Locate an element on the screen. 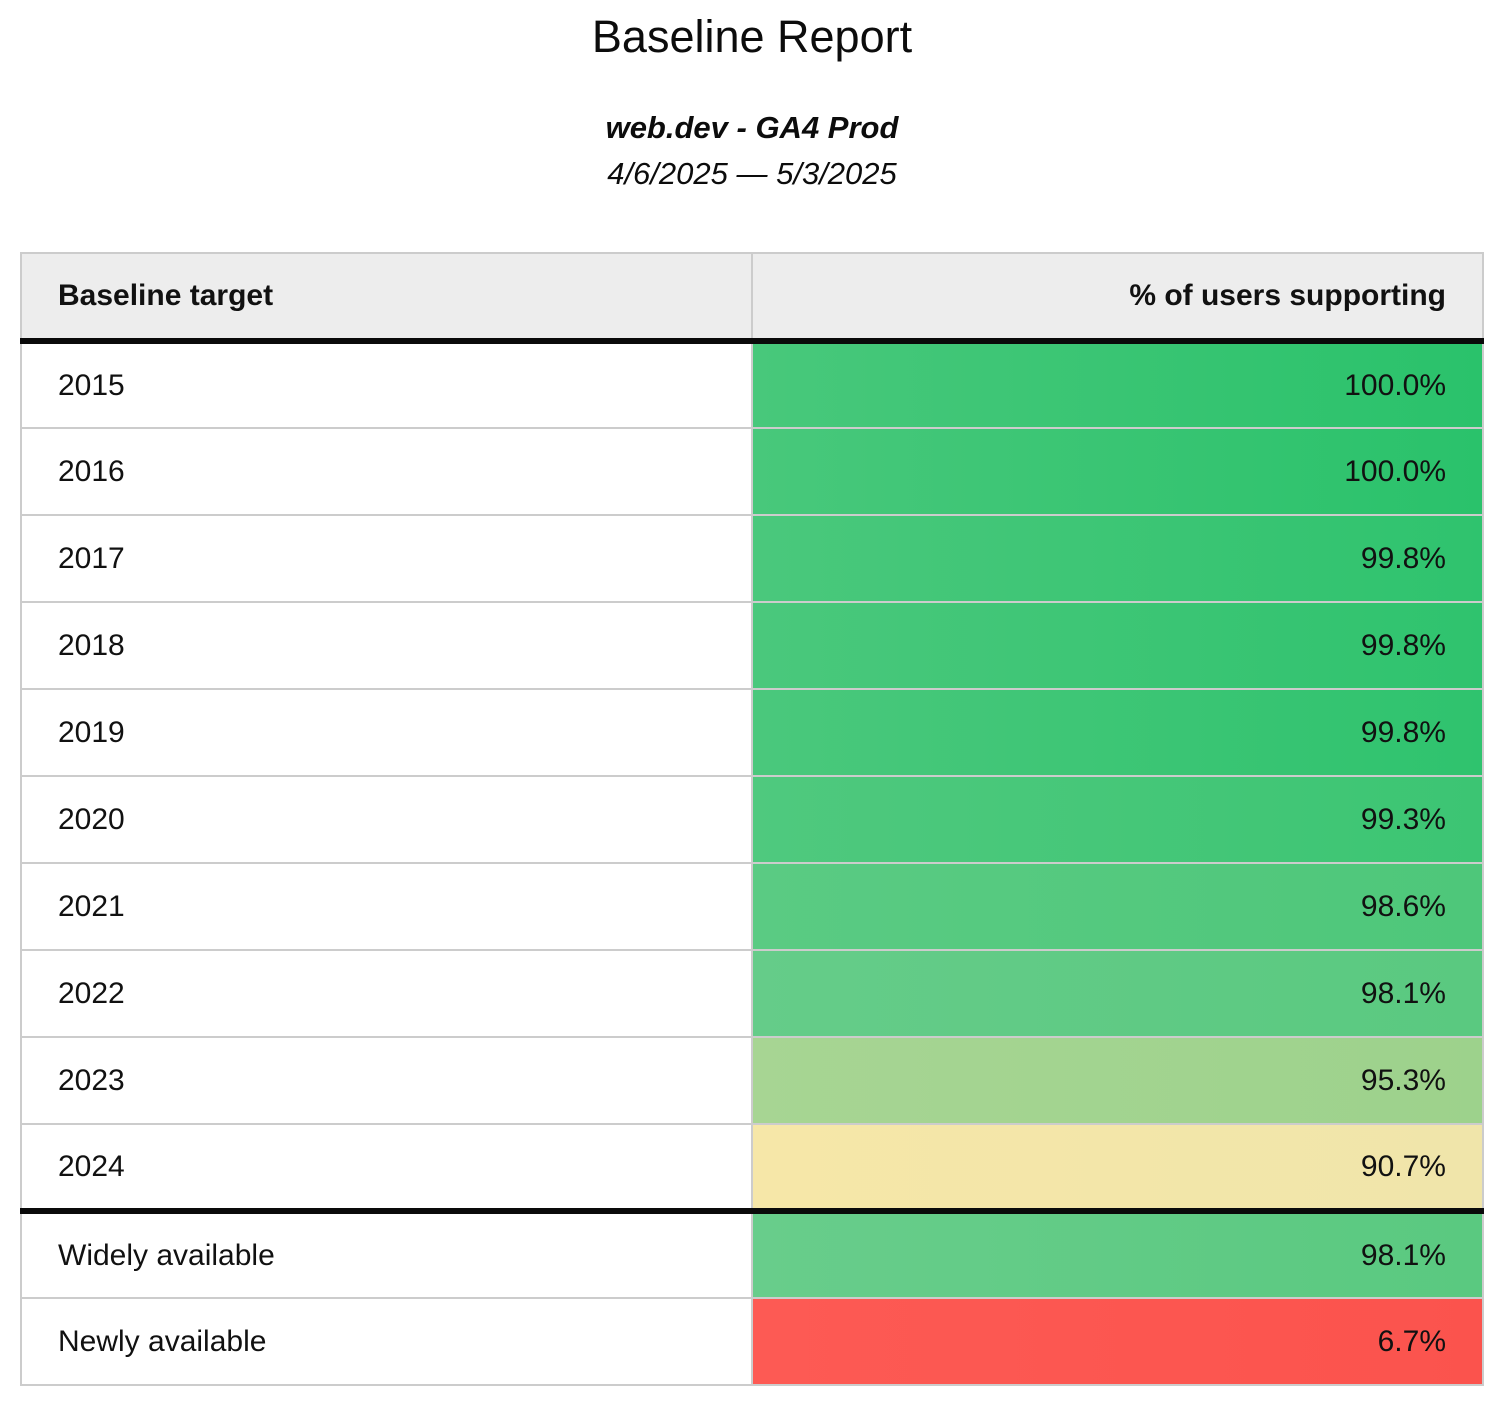 The image size is (1504, 1426). table-row: 2021 98.6% is located at coordinates (752, 906).